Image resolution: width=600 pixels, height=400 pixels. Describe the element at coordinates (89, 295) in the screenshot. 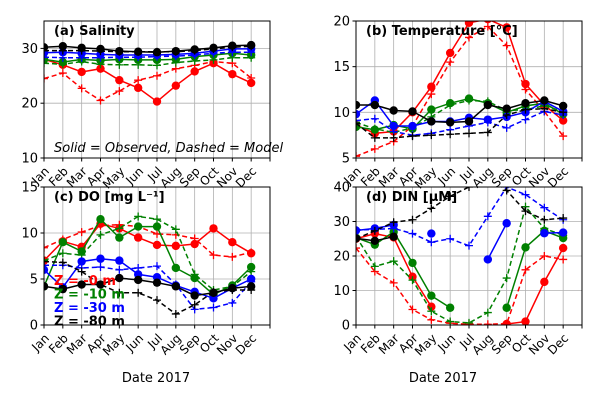

I see `legend-entry-green: Z = -10 m` at that location.